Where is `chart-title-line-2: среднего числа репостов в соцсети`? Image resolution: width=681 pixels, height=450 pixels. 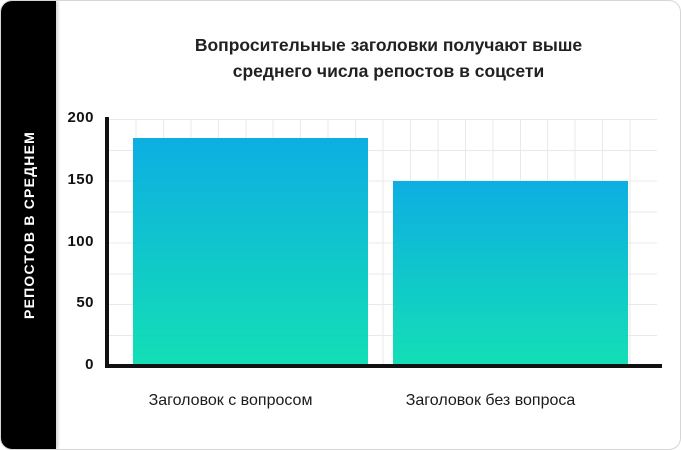 chart-title-line-2: среднего числа репостов в соцсети is located at coordinates (388, 71).